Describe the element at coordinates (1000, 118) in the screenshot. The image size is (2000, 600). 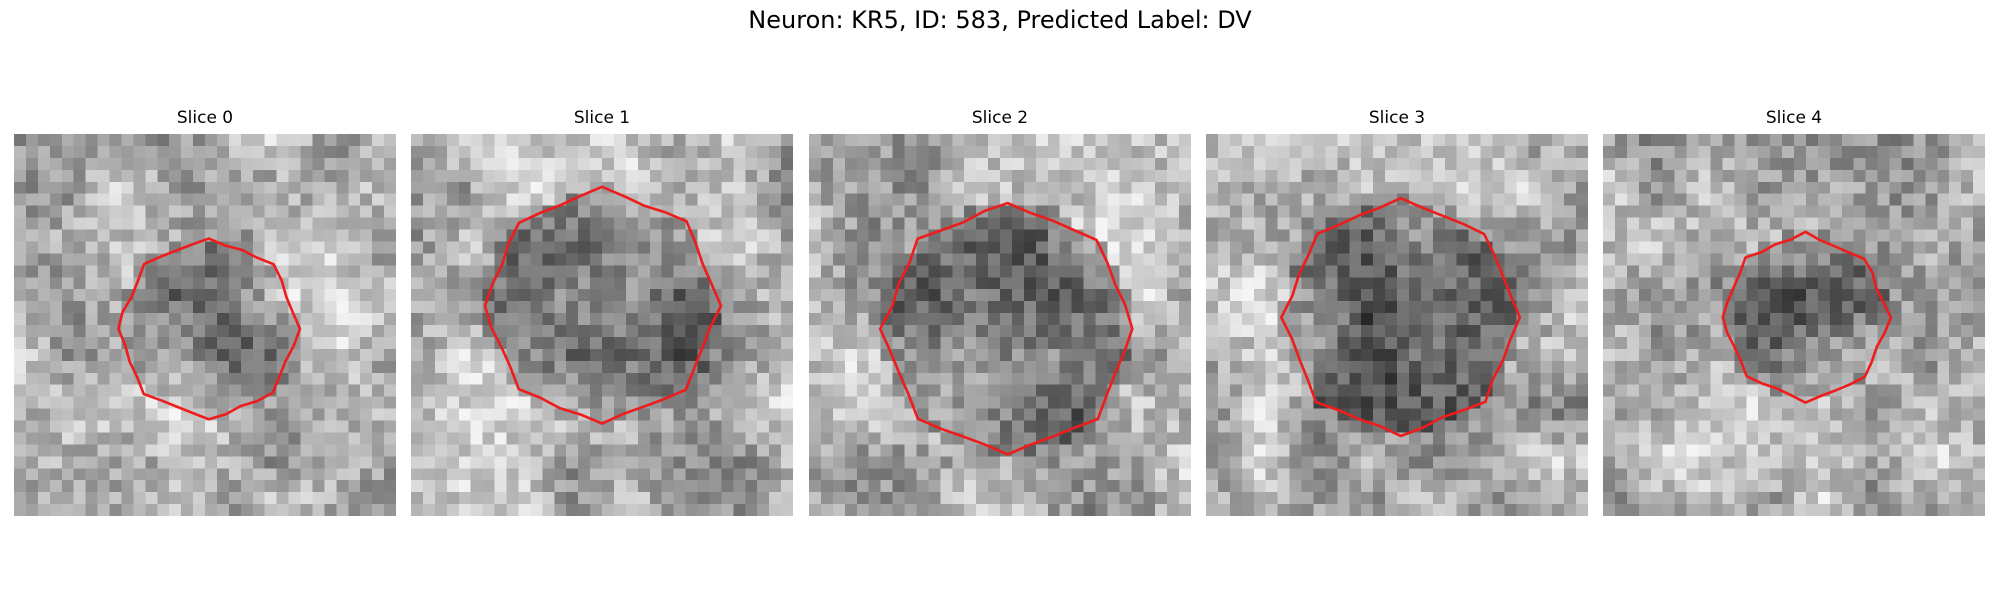
I see `slice-title: Slice 2` at that location.